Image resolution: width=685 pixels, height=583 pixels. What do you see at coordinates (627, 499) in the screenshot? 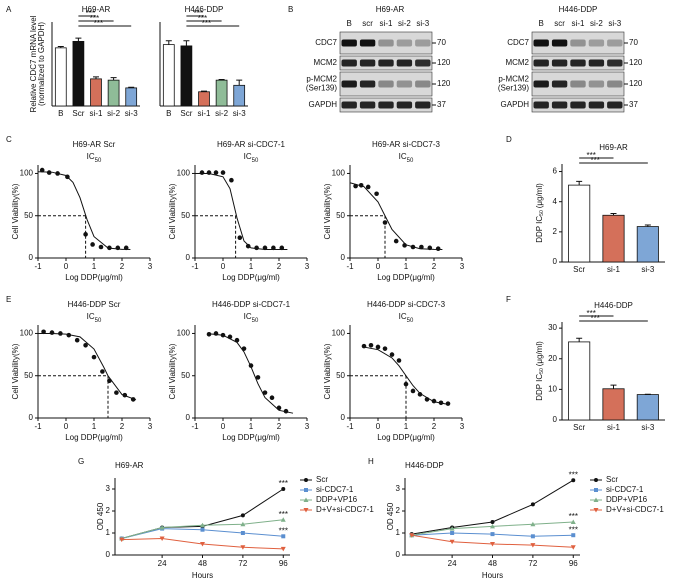
I see `legend-label: DDP+VP16` at bounding box center [627, 499].